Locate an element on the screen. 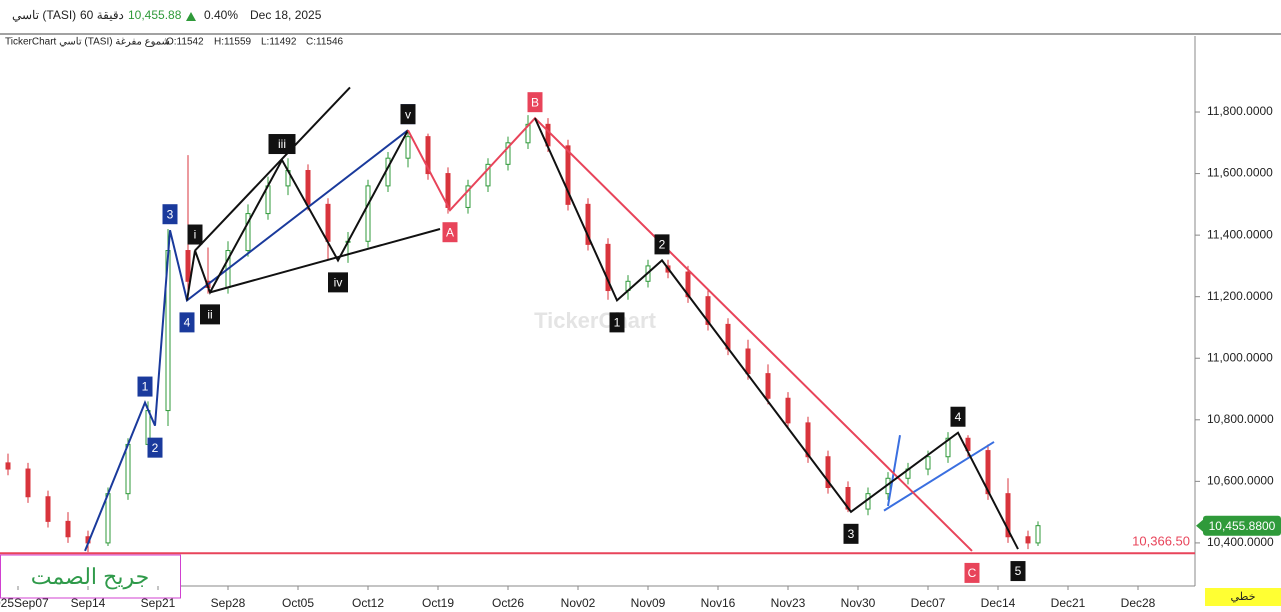  wave-line is located at coordinates (297, 215).